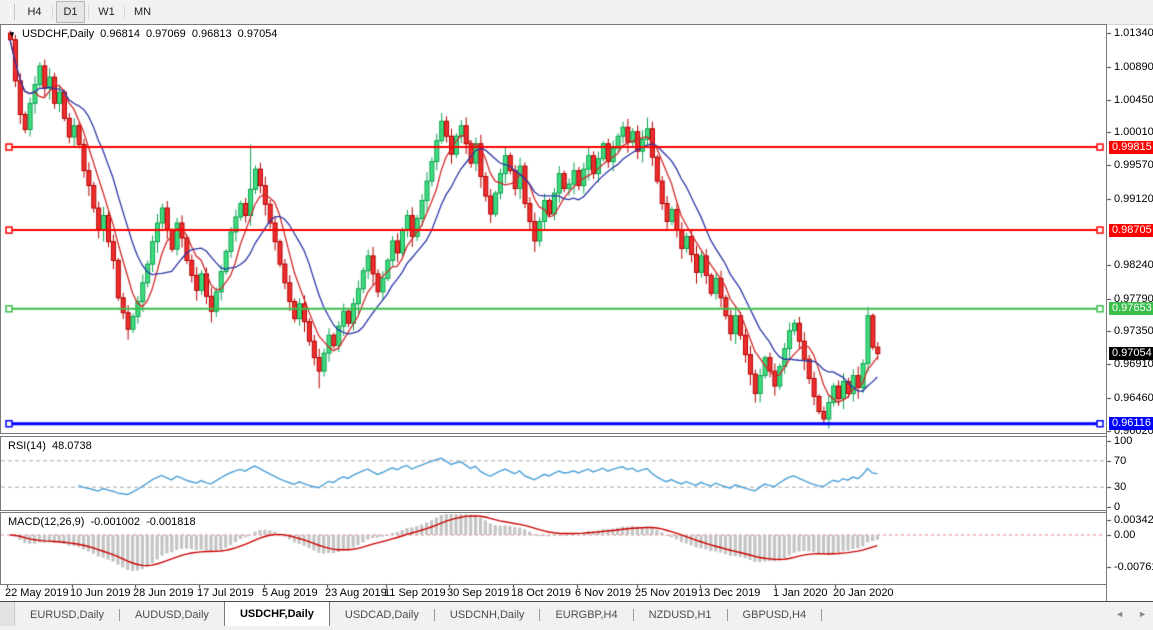 Image resolution: width=1153 pixels, height=630 pixels. I want to click on tab-usdchf-daily: USDCHF,Daily, so click(276, 614).